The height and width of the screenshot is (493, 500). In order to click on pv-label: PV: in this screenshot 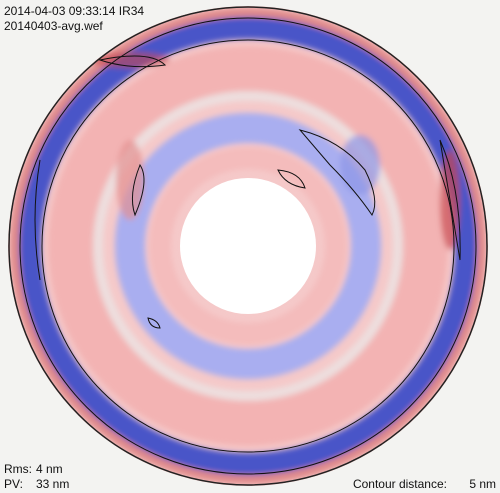, I will do `click(13, 484)`.